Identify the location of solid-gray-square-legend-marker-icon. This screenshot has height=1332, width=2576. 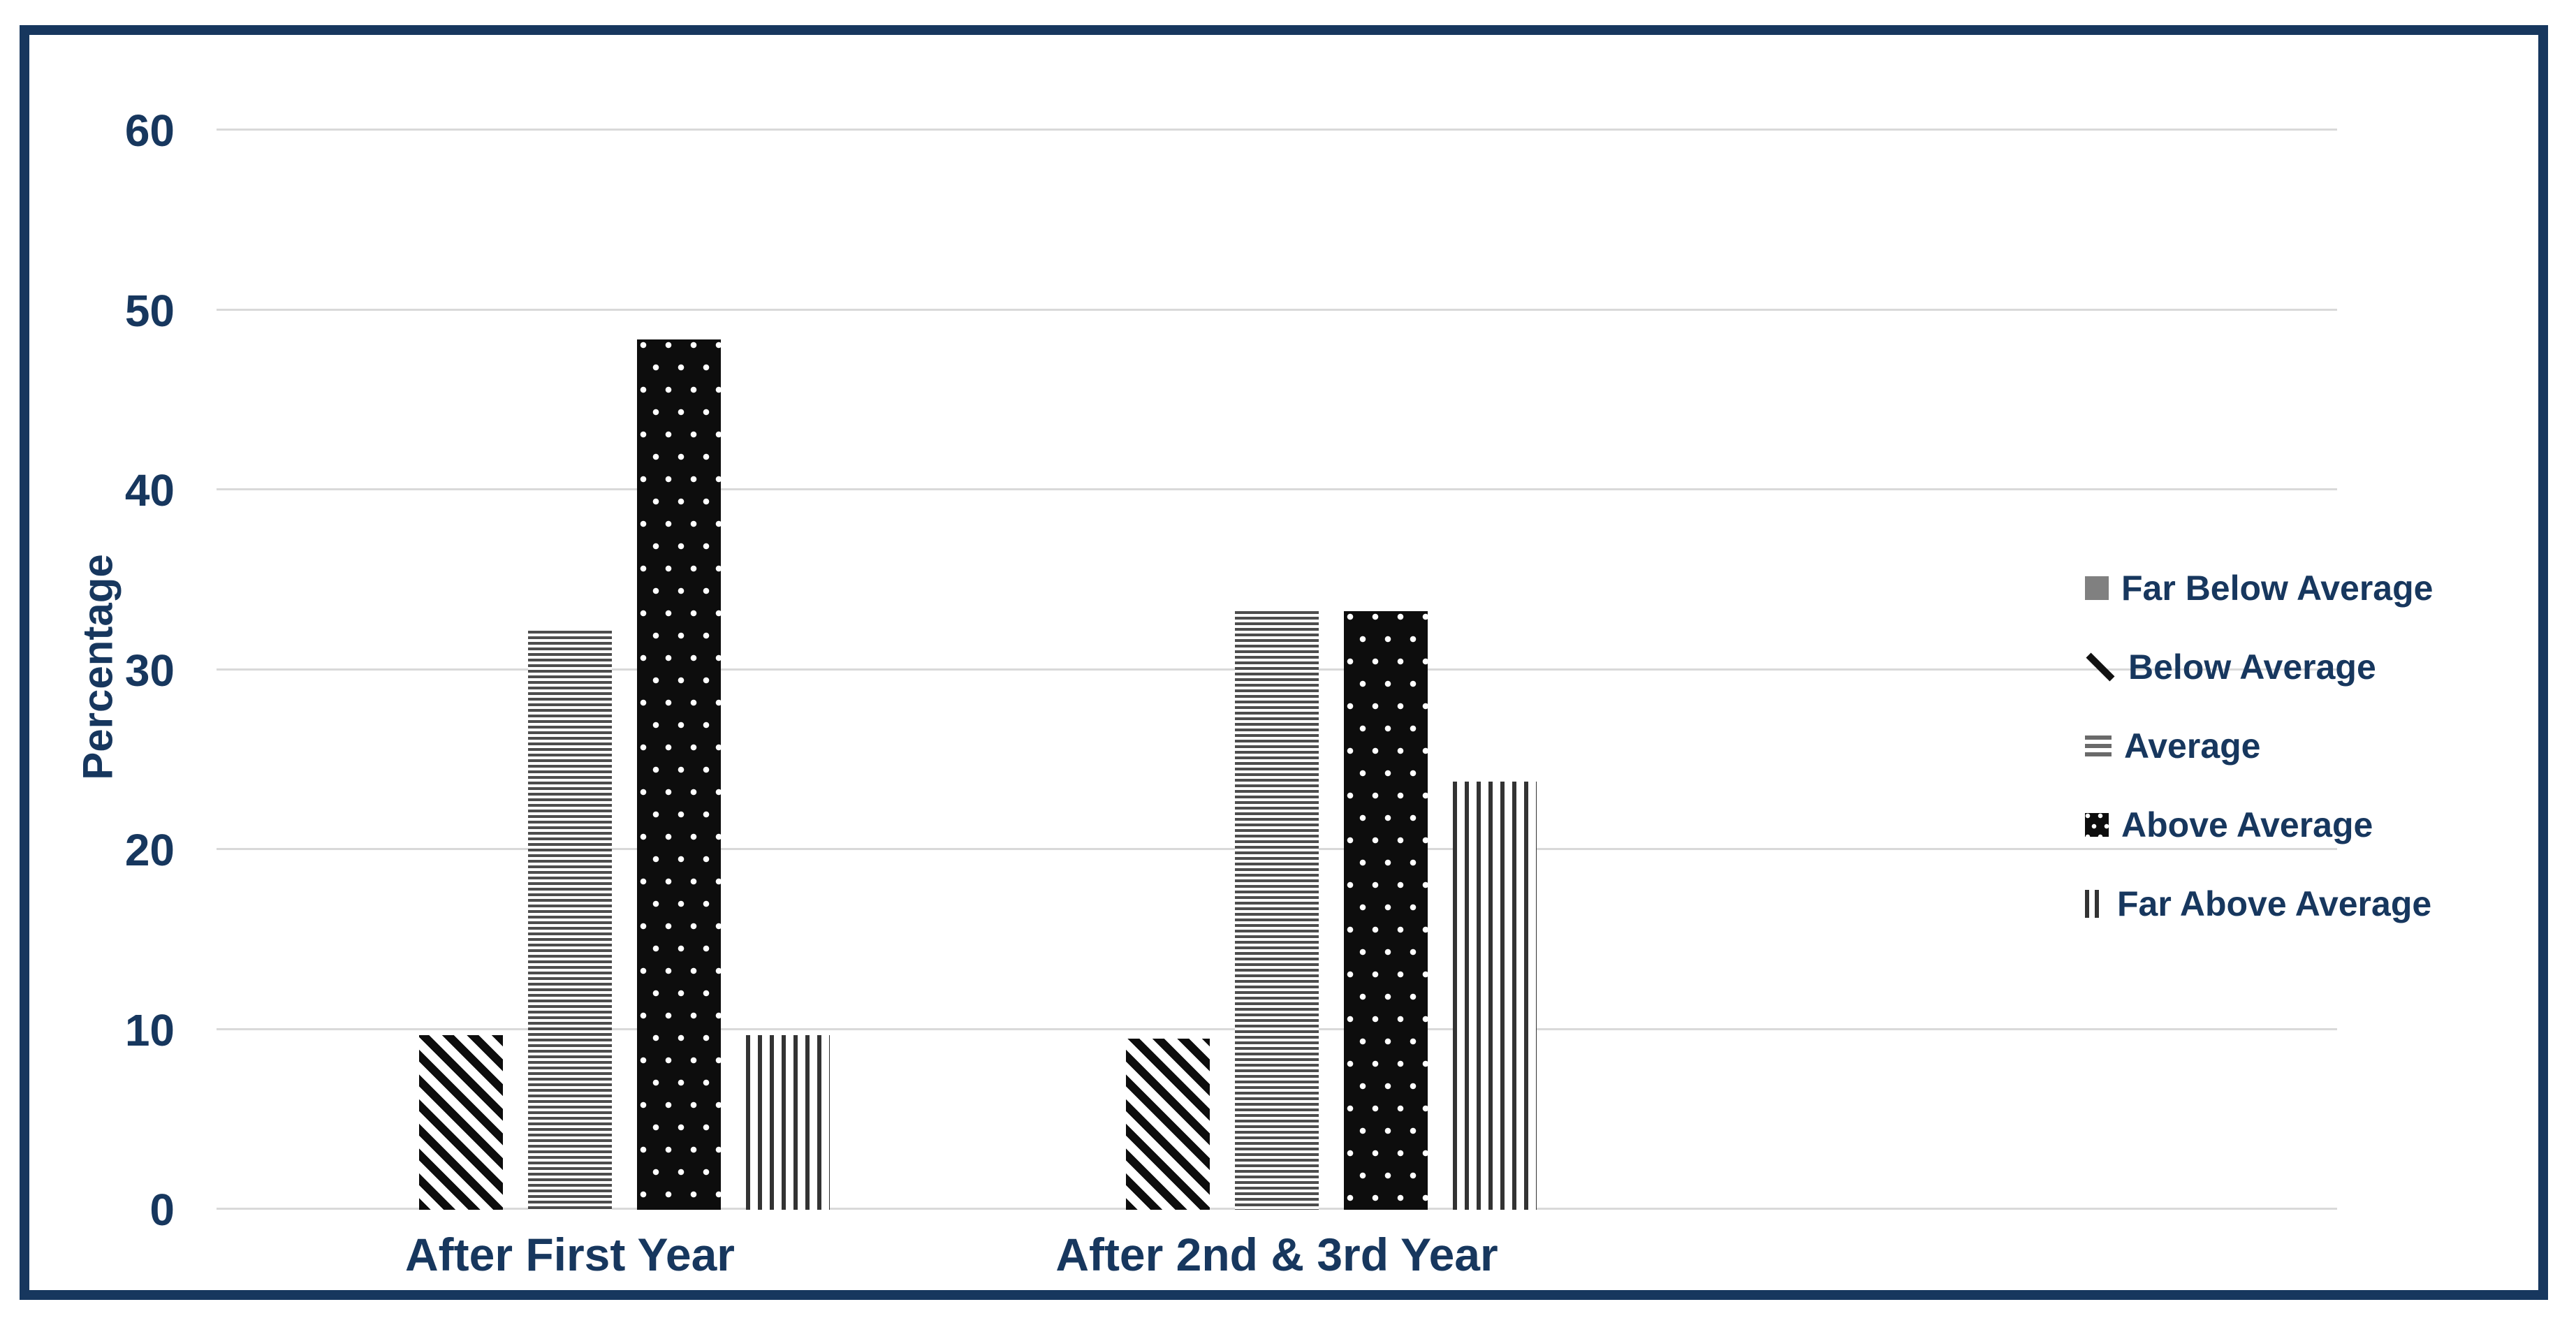
(2097, 588).